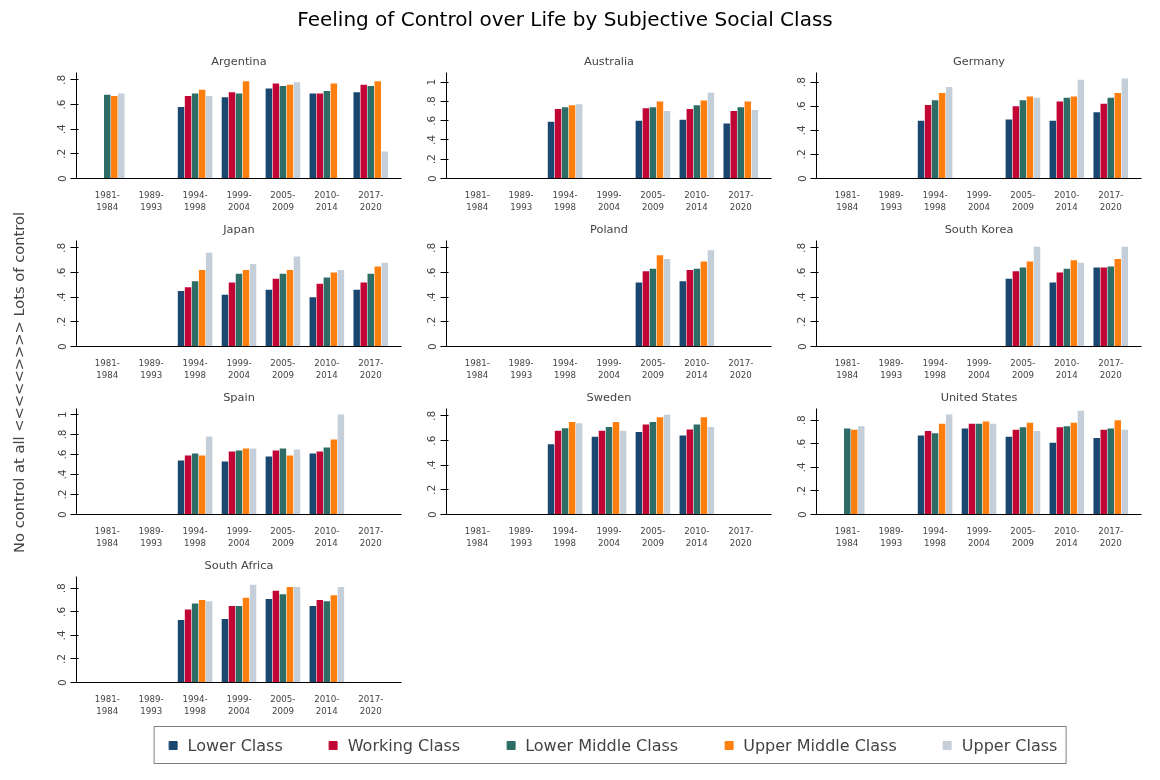  Describe the element at coordinates (404, 745) in the screenshot. I see `legend-label: Working Class` at that location.